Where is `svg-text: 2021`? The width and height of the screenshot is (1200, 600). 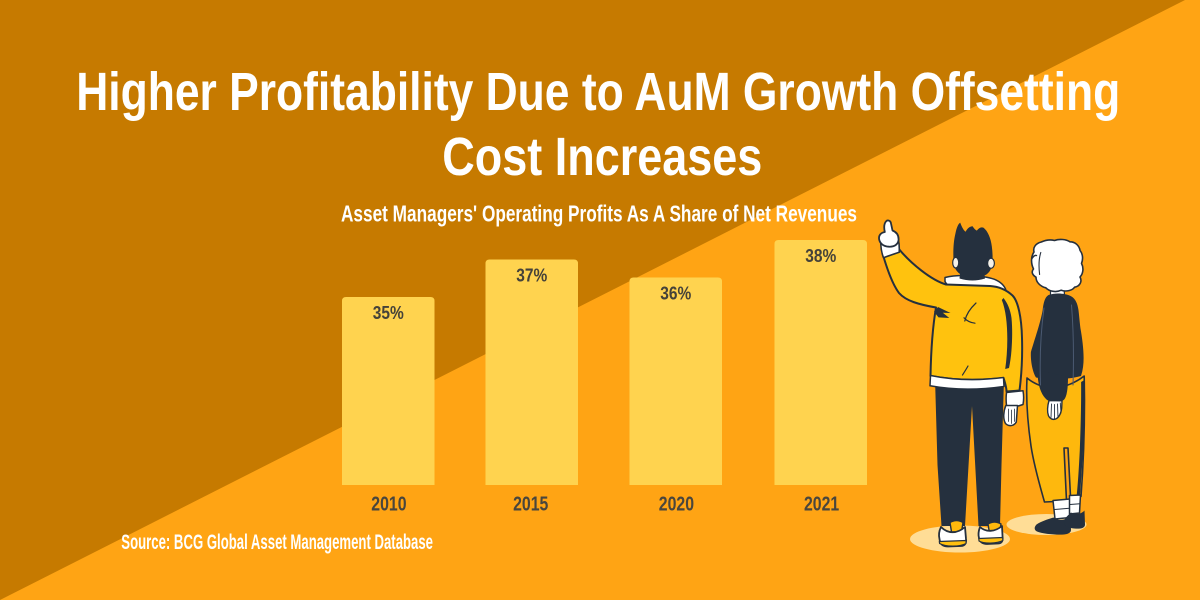
svg-text: 2021 is located at coordinates (821, 504).